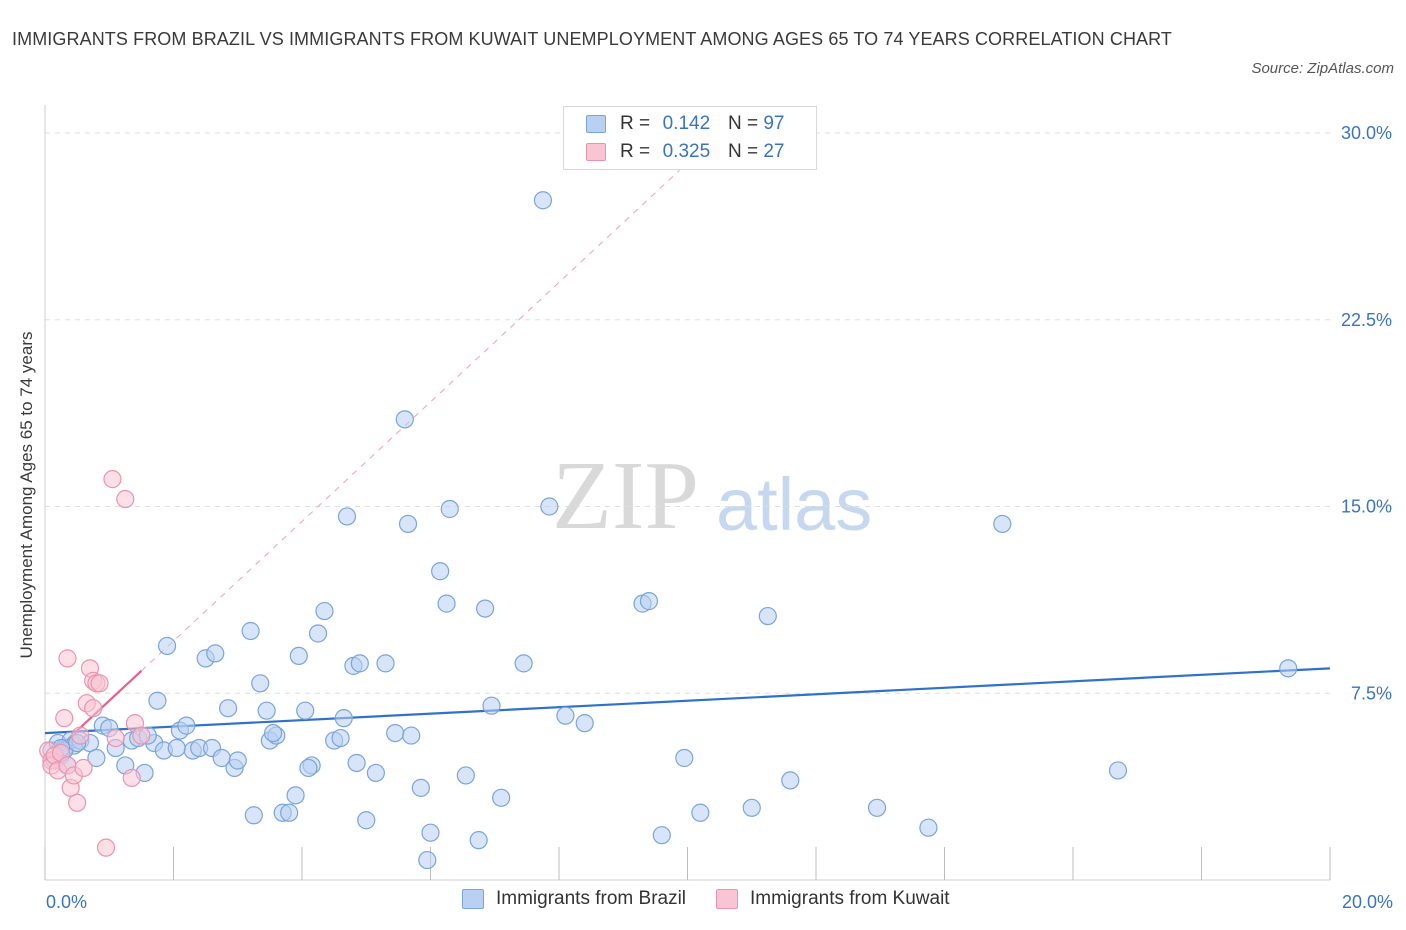 The width and height of the screenshot is (1406, 930). I want to click on brazil-swatch, so click(596, 124).